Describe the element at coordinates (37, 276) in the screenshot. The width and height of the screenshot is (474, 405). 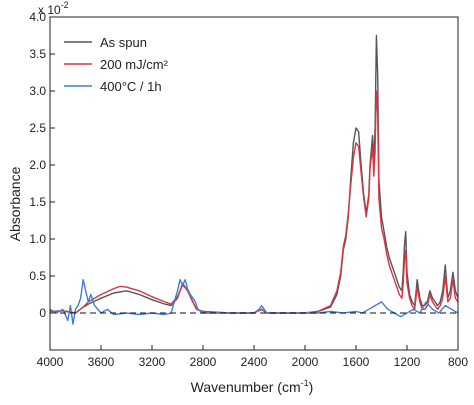
I see `y-tick-label: 0.5` at that location.